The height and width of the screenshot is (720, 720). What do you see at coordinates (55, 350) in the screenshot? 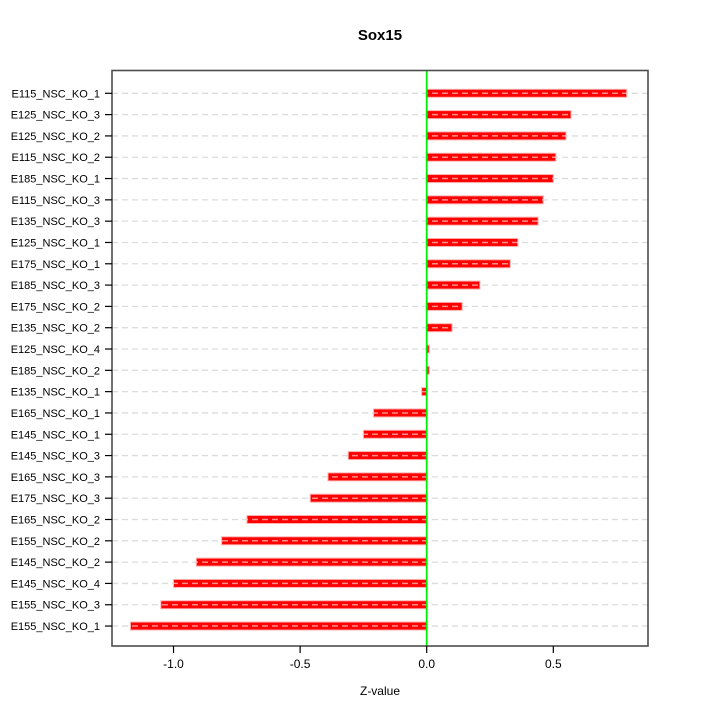
I see `category-label: E125_NSC_KO_4` at bounding box center [55, 350].